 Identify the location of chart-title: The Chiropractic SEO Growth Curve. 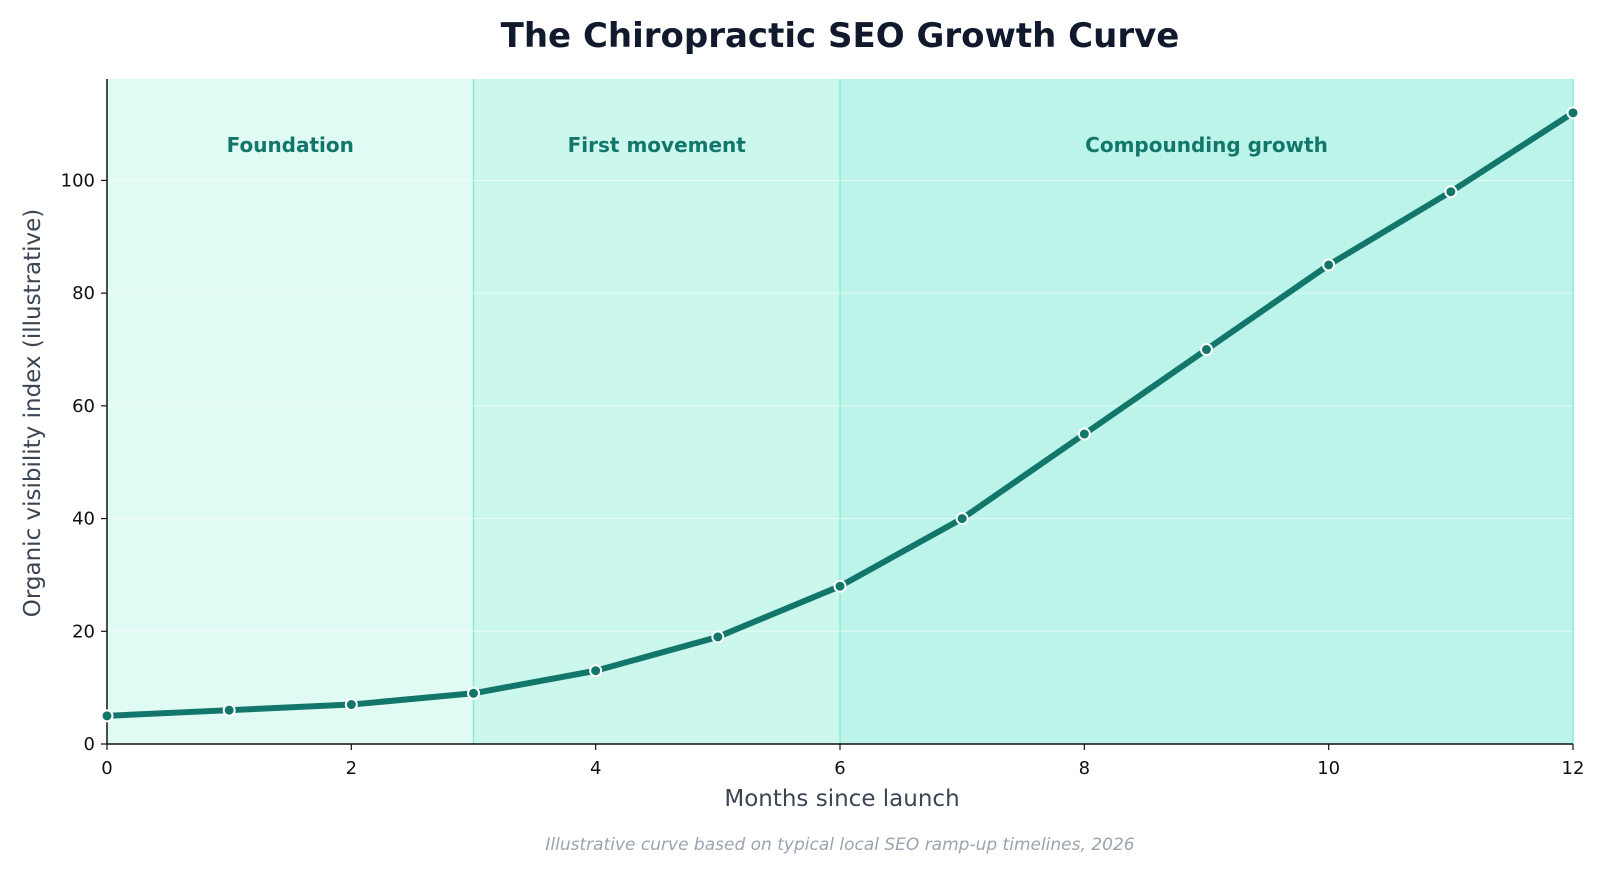
(840, 36).